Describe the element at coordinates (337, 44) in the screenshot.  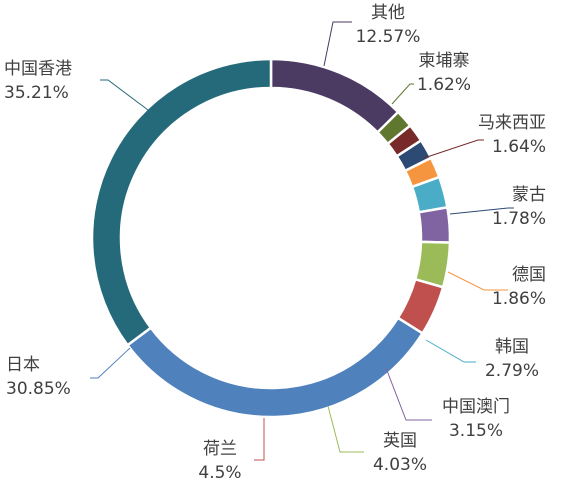
I see `leader-line-其他` at that location.